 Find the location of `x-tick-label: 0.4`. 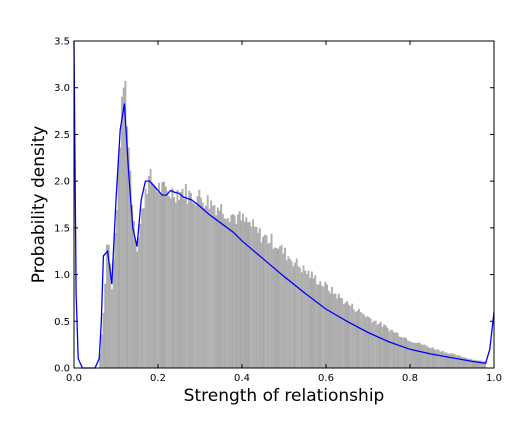

x-tick-label: 0.4 is located at coordinates (242, 378).